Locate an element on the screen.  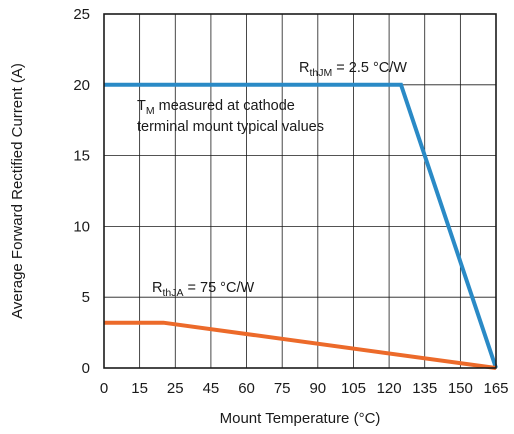
y-tick-label: 15 is located at coordinates (81, 156).